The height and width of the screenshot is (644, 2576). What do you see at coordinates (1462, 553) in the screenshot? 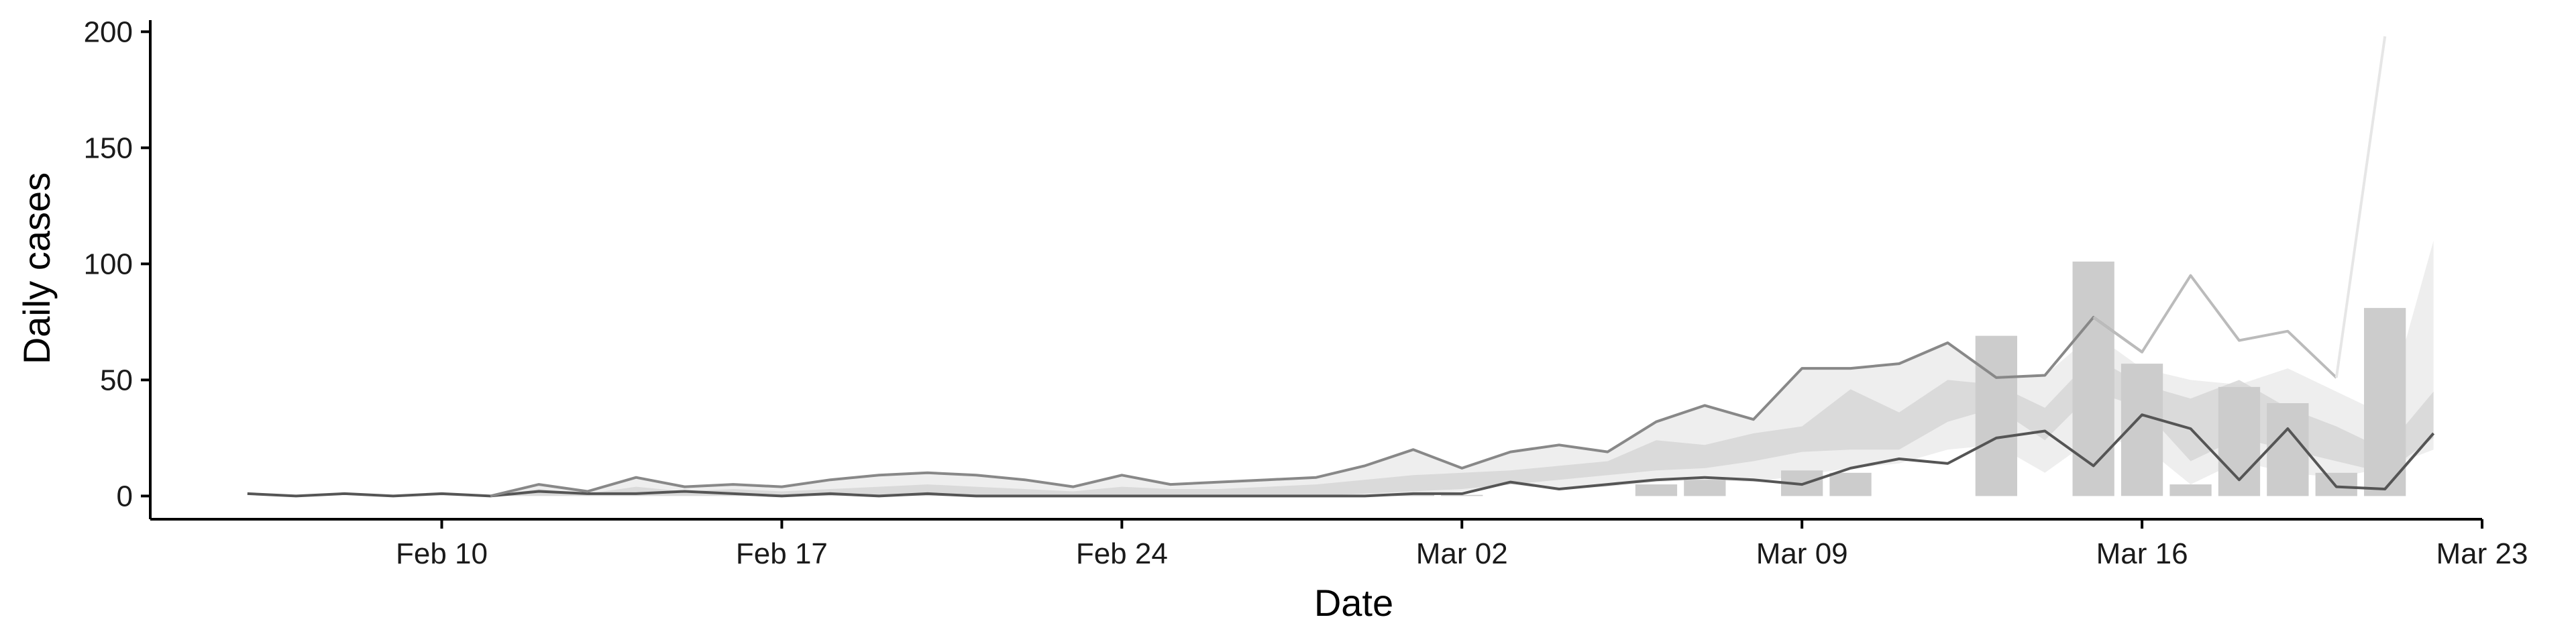
I see `x-tick-label: Mar 02` at bounding box center [1462, 553].